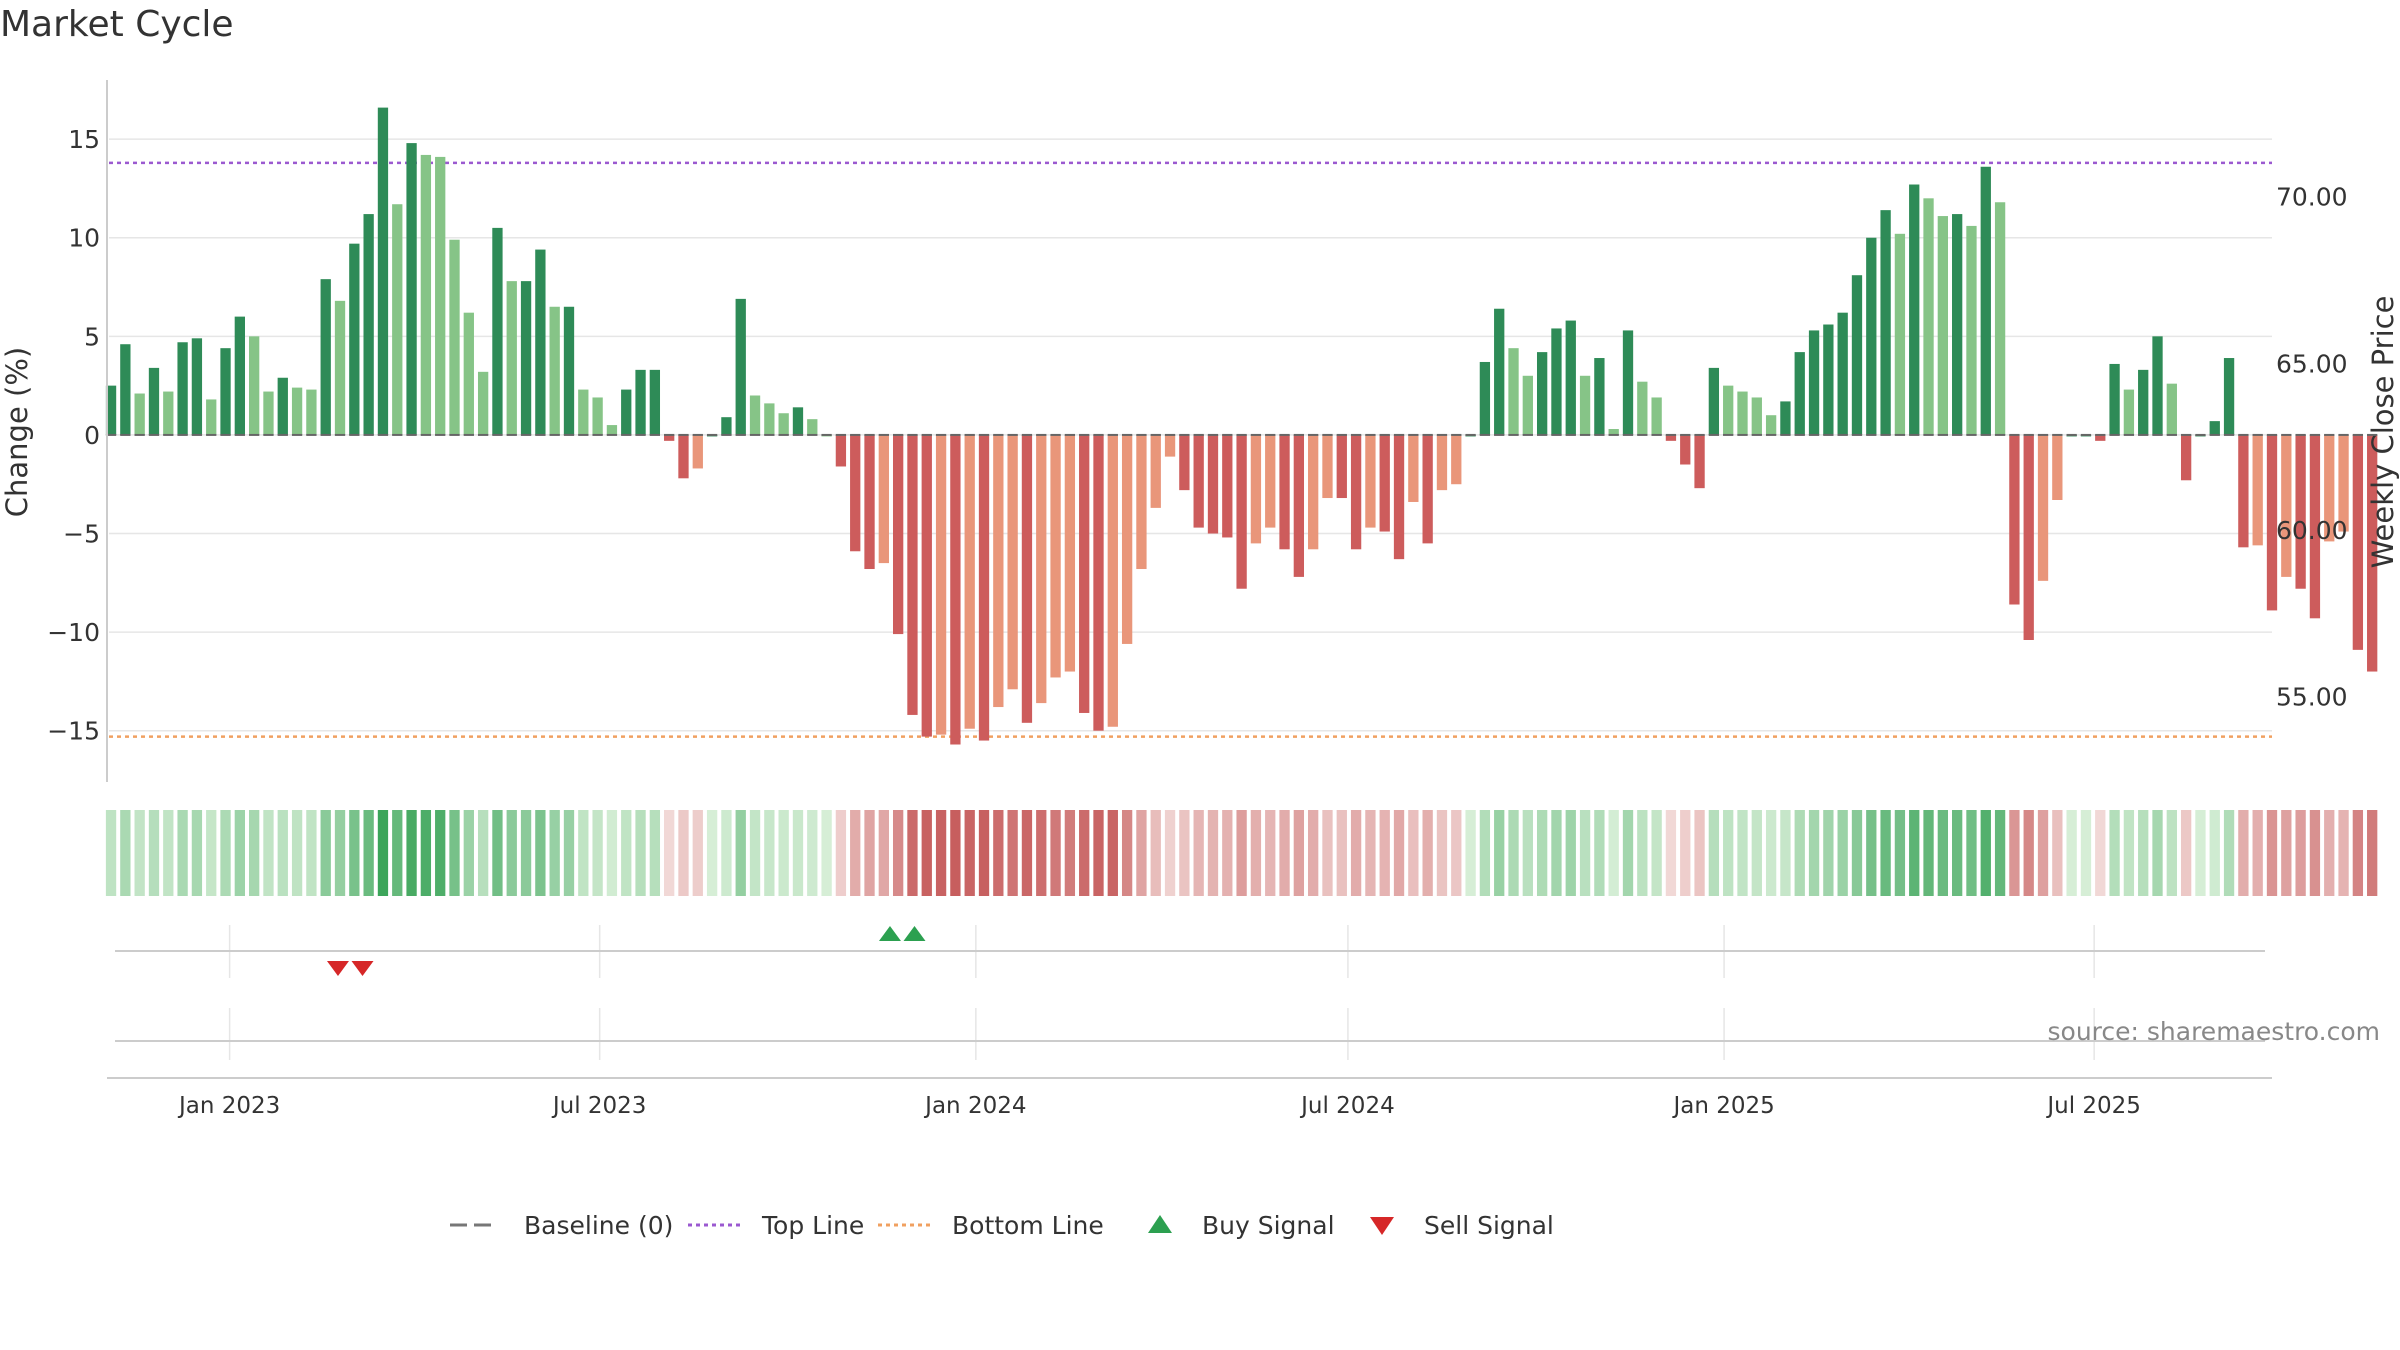  Describe the element at coordinates (1190, 951) in the screenshot. I see `signal-panel` at that location.